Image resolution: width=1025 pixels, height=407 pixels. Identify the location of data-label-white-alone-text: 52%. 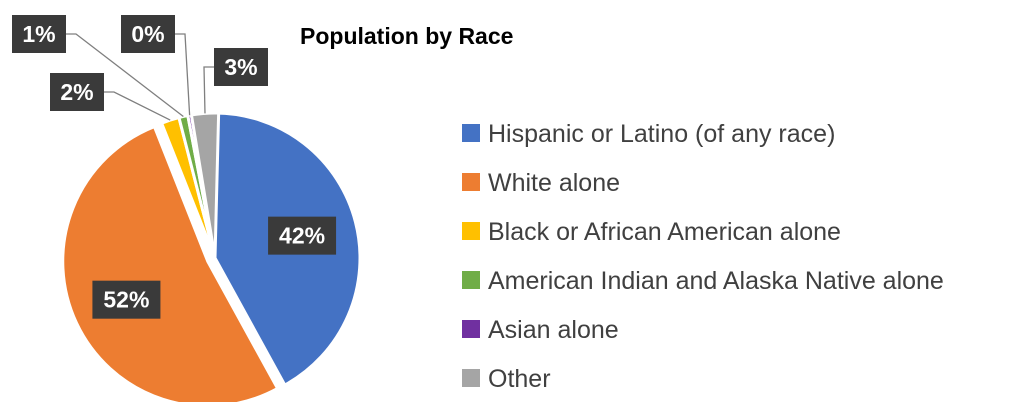
(126, 300).